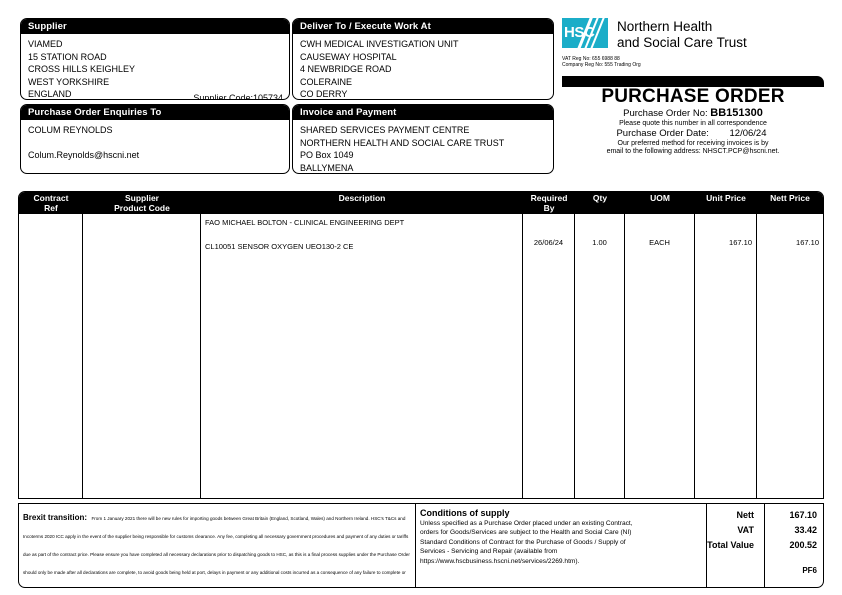 This screenshot has height=595, width=842. Describe the element at coordinates (805, 530) in the screenshot. I see `vat-total-value: 33.42` at that location.